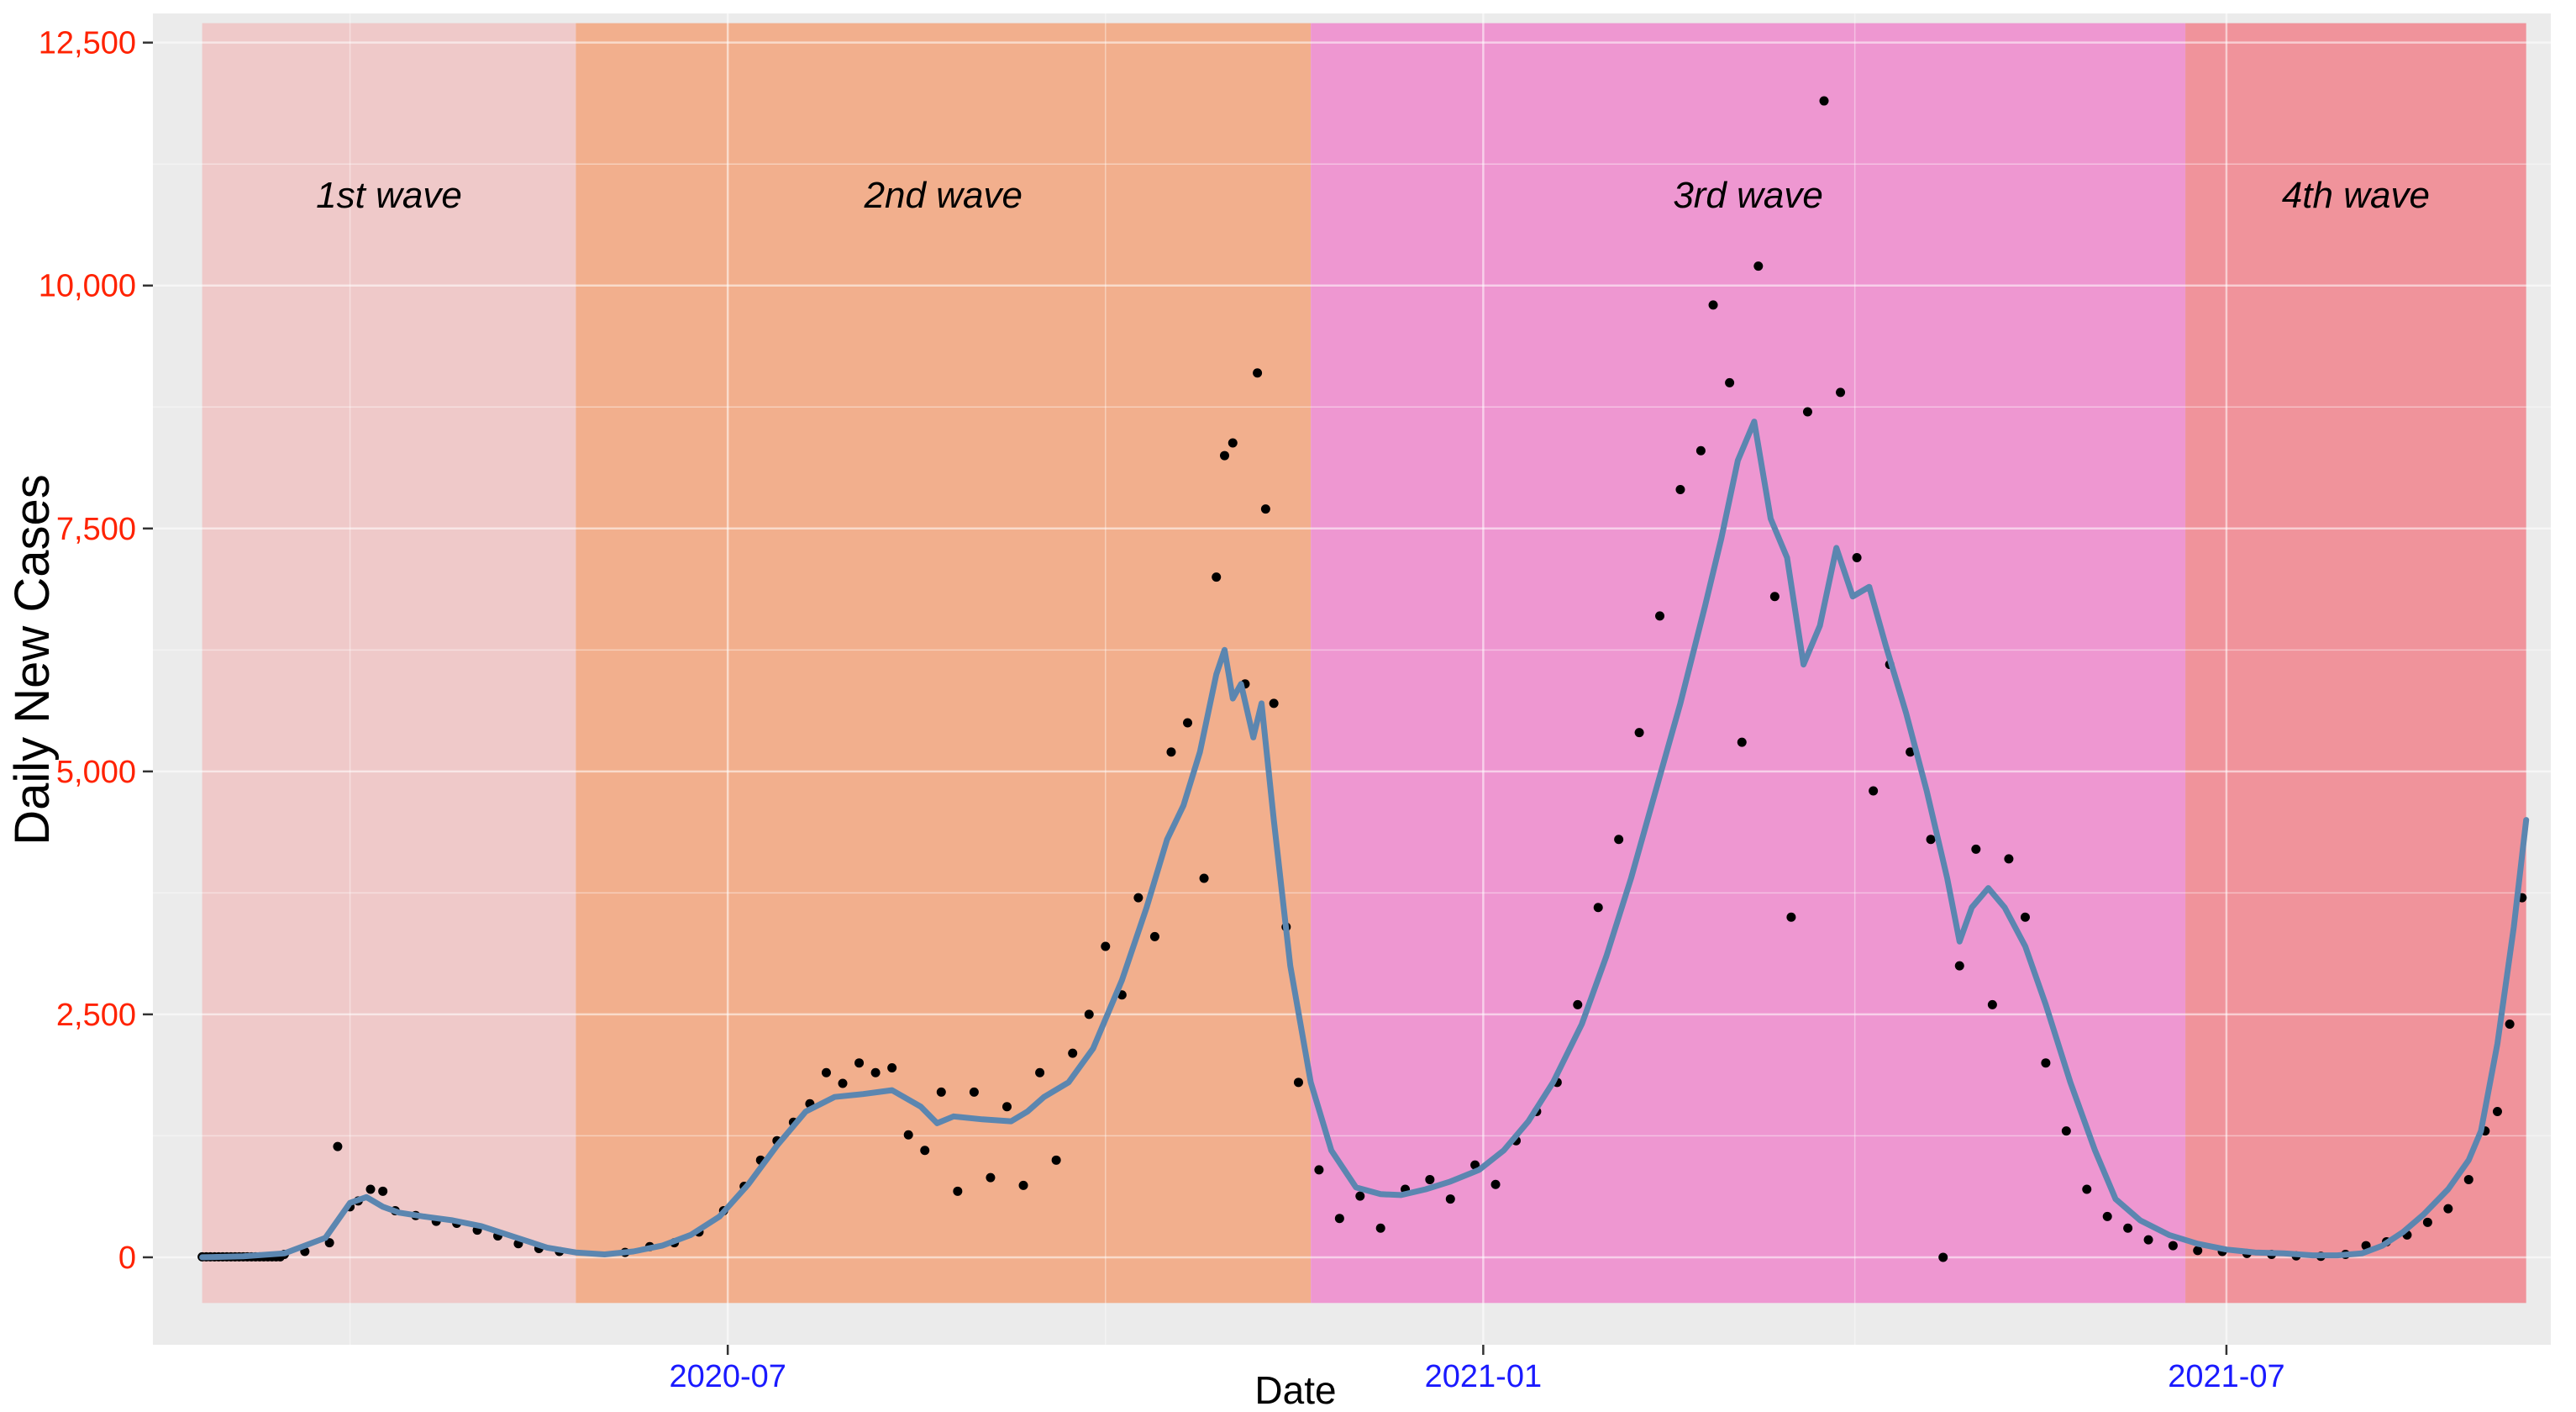  Describe the element at coordinates (1748, 195) in the screenshot. I see `wave-label-3: 3rd wave` at that location.